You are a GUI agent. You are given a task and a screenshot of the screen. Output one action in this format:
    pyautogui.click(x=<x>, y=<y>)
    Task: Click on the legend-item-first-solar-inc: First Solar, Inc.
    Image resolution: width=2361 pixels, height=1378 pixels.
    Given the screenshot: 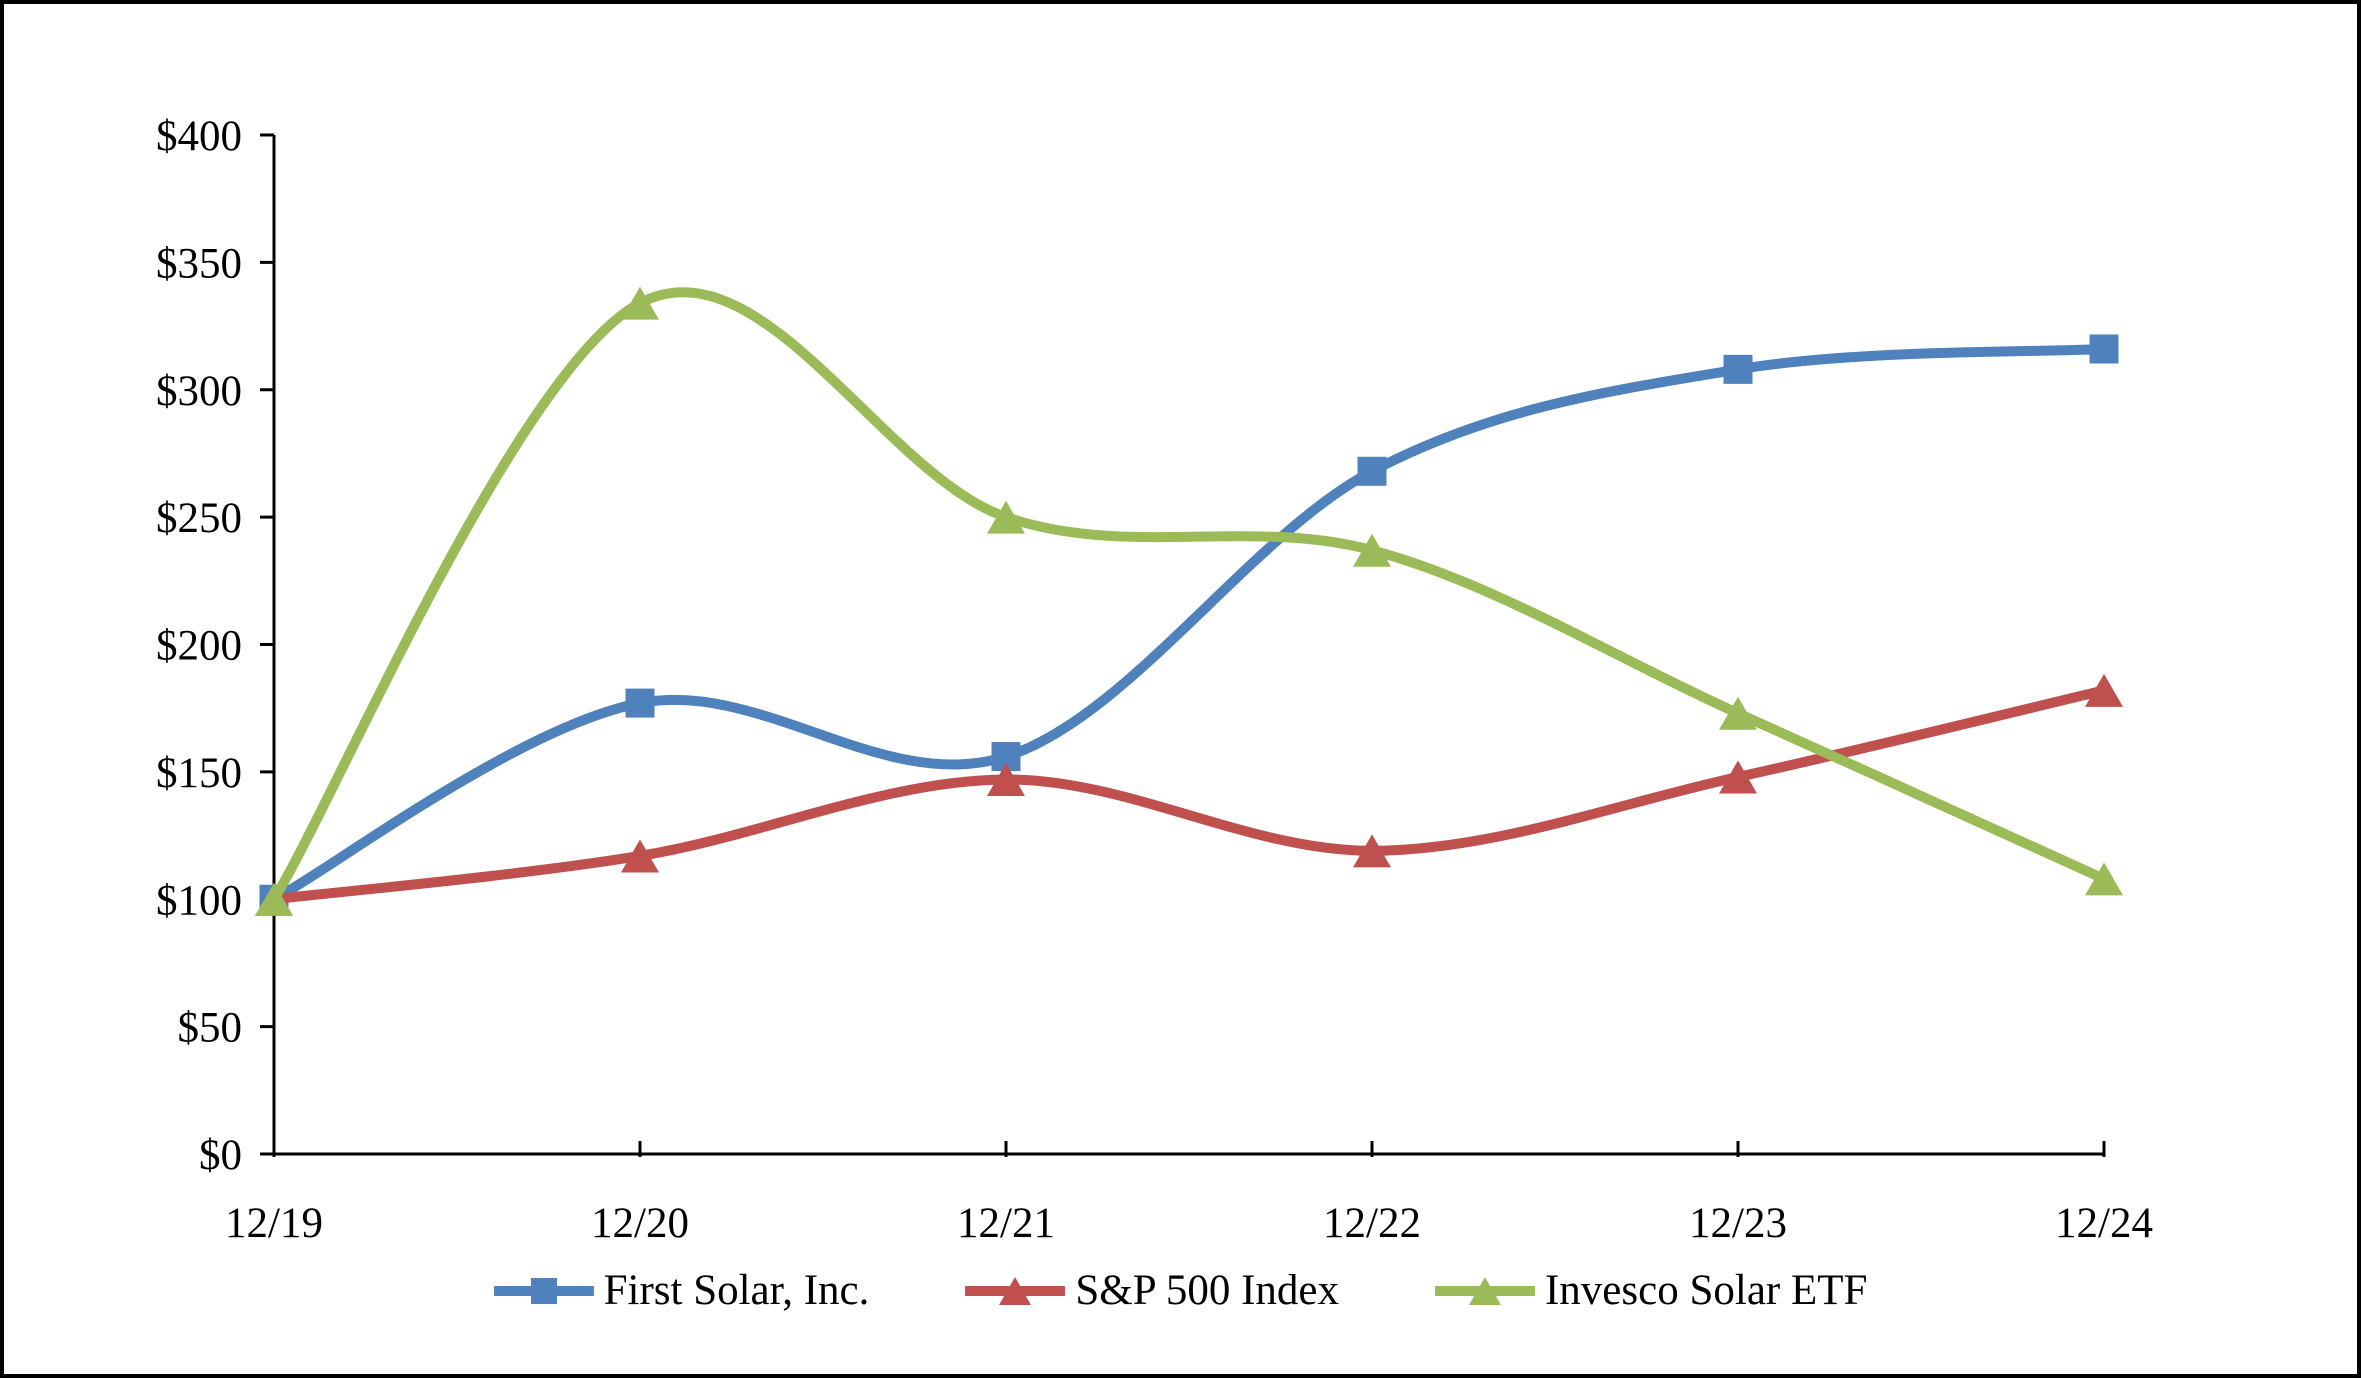 What is the action you would take?
    pyautogui.click(x=681, y=1290)
    